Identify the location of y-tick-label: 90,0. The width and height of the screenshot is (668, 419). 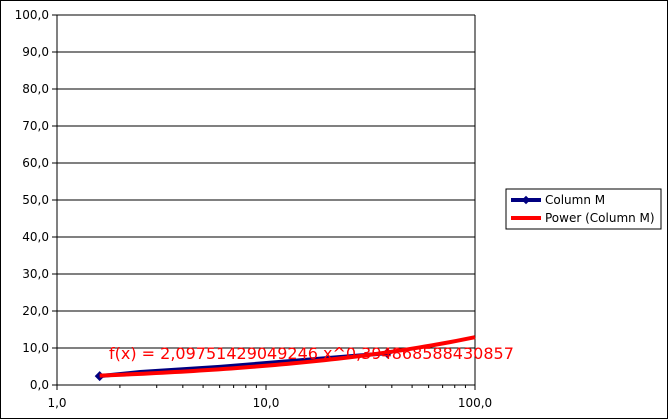
(35, 52).